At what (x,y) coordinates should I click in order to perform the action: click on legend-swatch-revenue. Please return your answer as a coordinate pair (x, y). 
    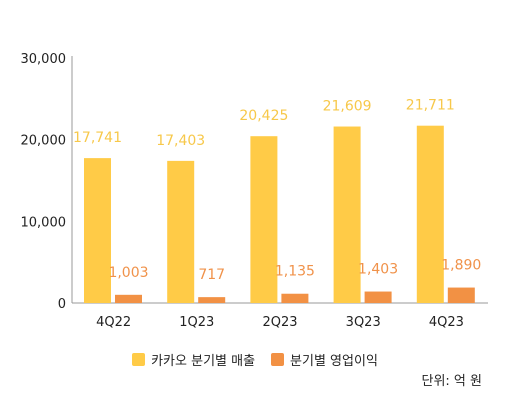
    Looking at the image, I should click on (139, 359).